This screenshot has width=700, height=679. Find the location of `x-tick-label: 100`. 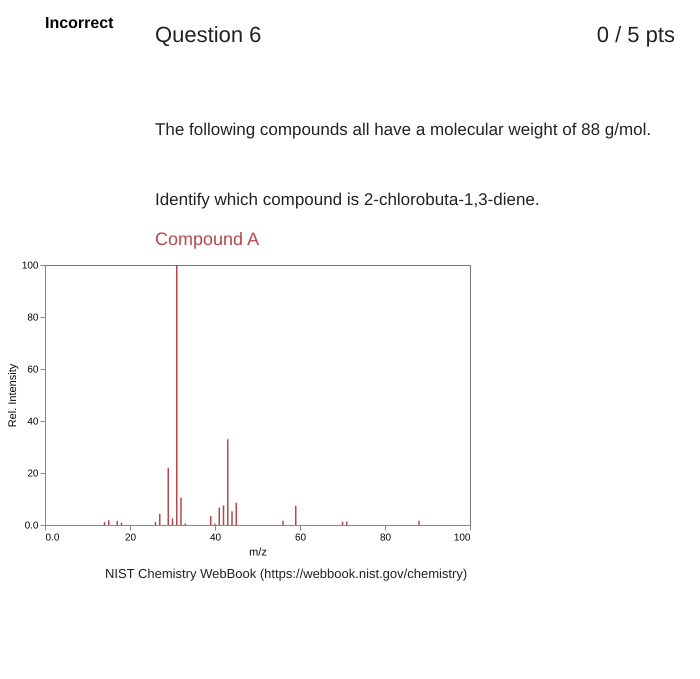

x-tick-label: 100 is located at coordinates (462, 538).